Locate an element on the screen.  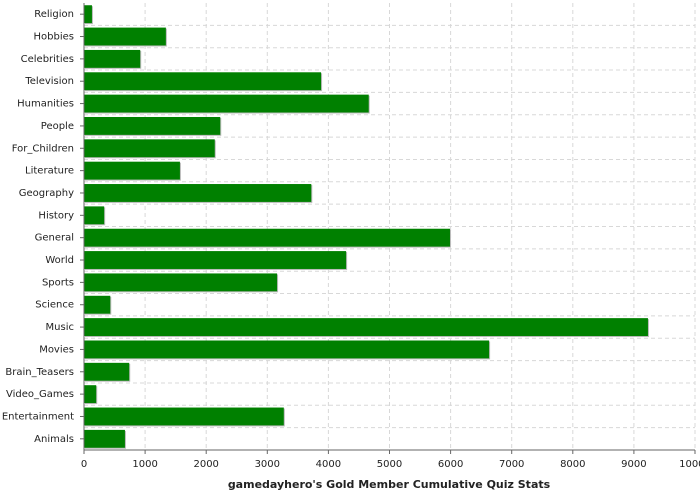
x-tick-label: 7000 is located at coordinates (511, 464).